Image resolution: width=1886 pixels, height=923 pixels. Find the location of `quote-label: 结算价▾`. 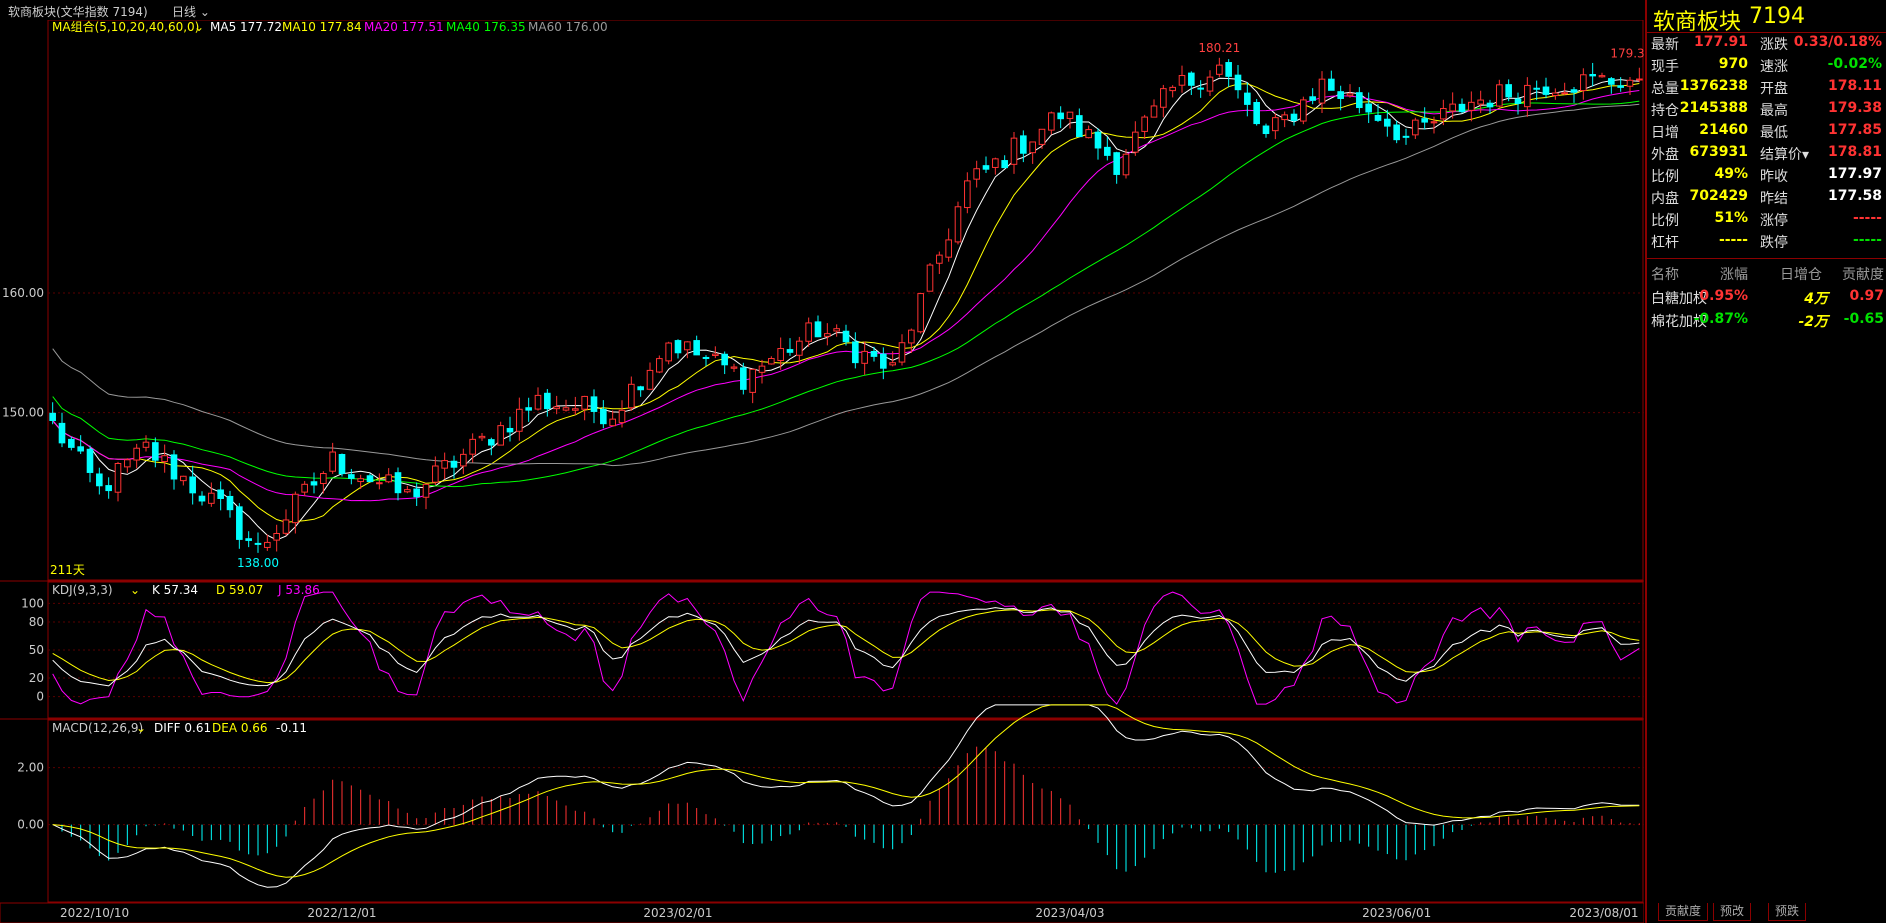

quote-label: 结算价▾ is located at coordinates (1785, 155).